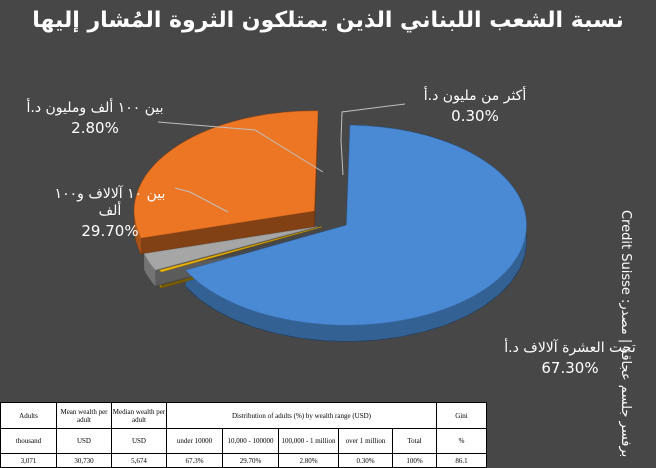  What do you see at coordinates (475, 116) in the screenshot?
I see `slice-value: 0.30%` at bounding box center [475, 116].